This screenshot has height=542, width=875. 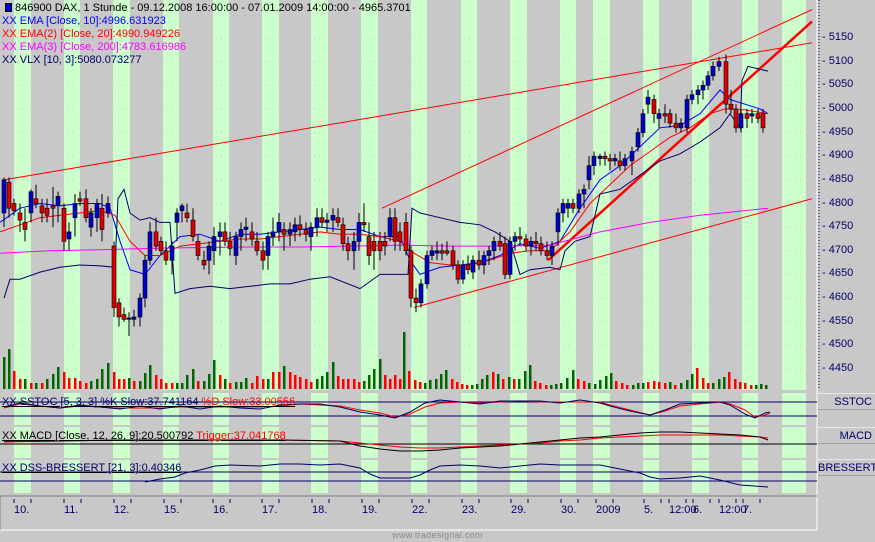 What do you see at coordinates (846, 401) in the screenshot?
I see `tab-sstoc: SSTOC` at bounding box center [846, 401].